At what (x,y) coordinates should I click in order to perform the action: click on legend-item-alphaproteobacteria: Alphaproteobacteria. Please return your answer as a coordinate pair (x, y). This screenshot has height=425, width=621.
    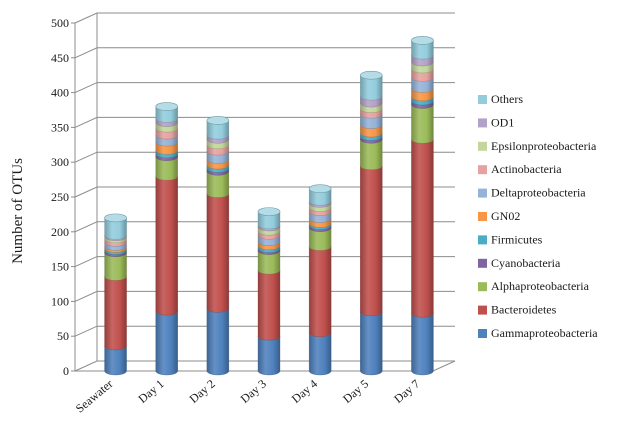
    Looking at the image, I should click on (534, 286).